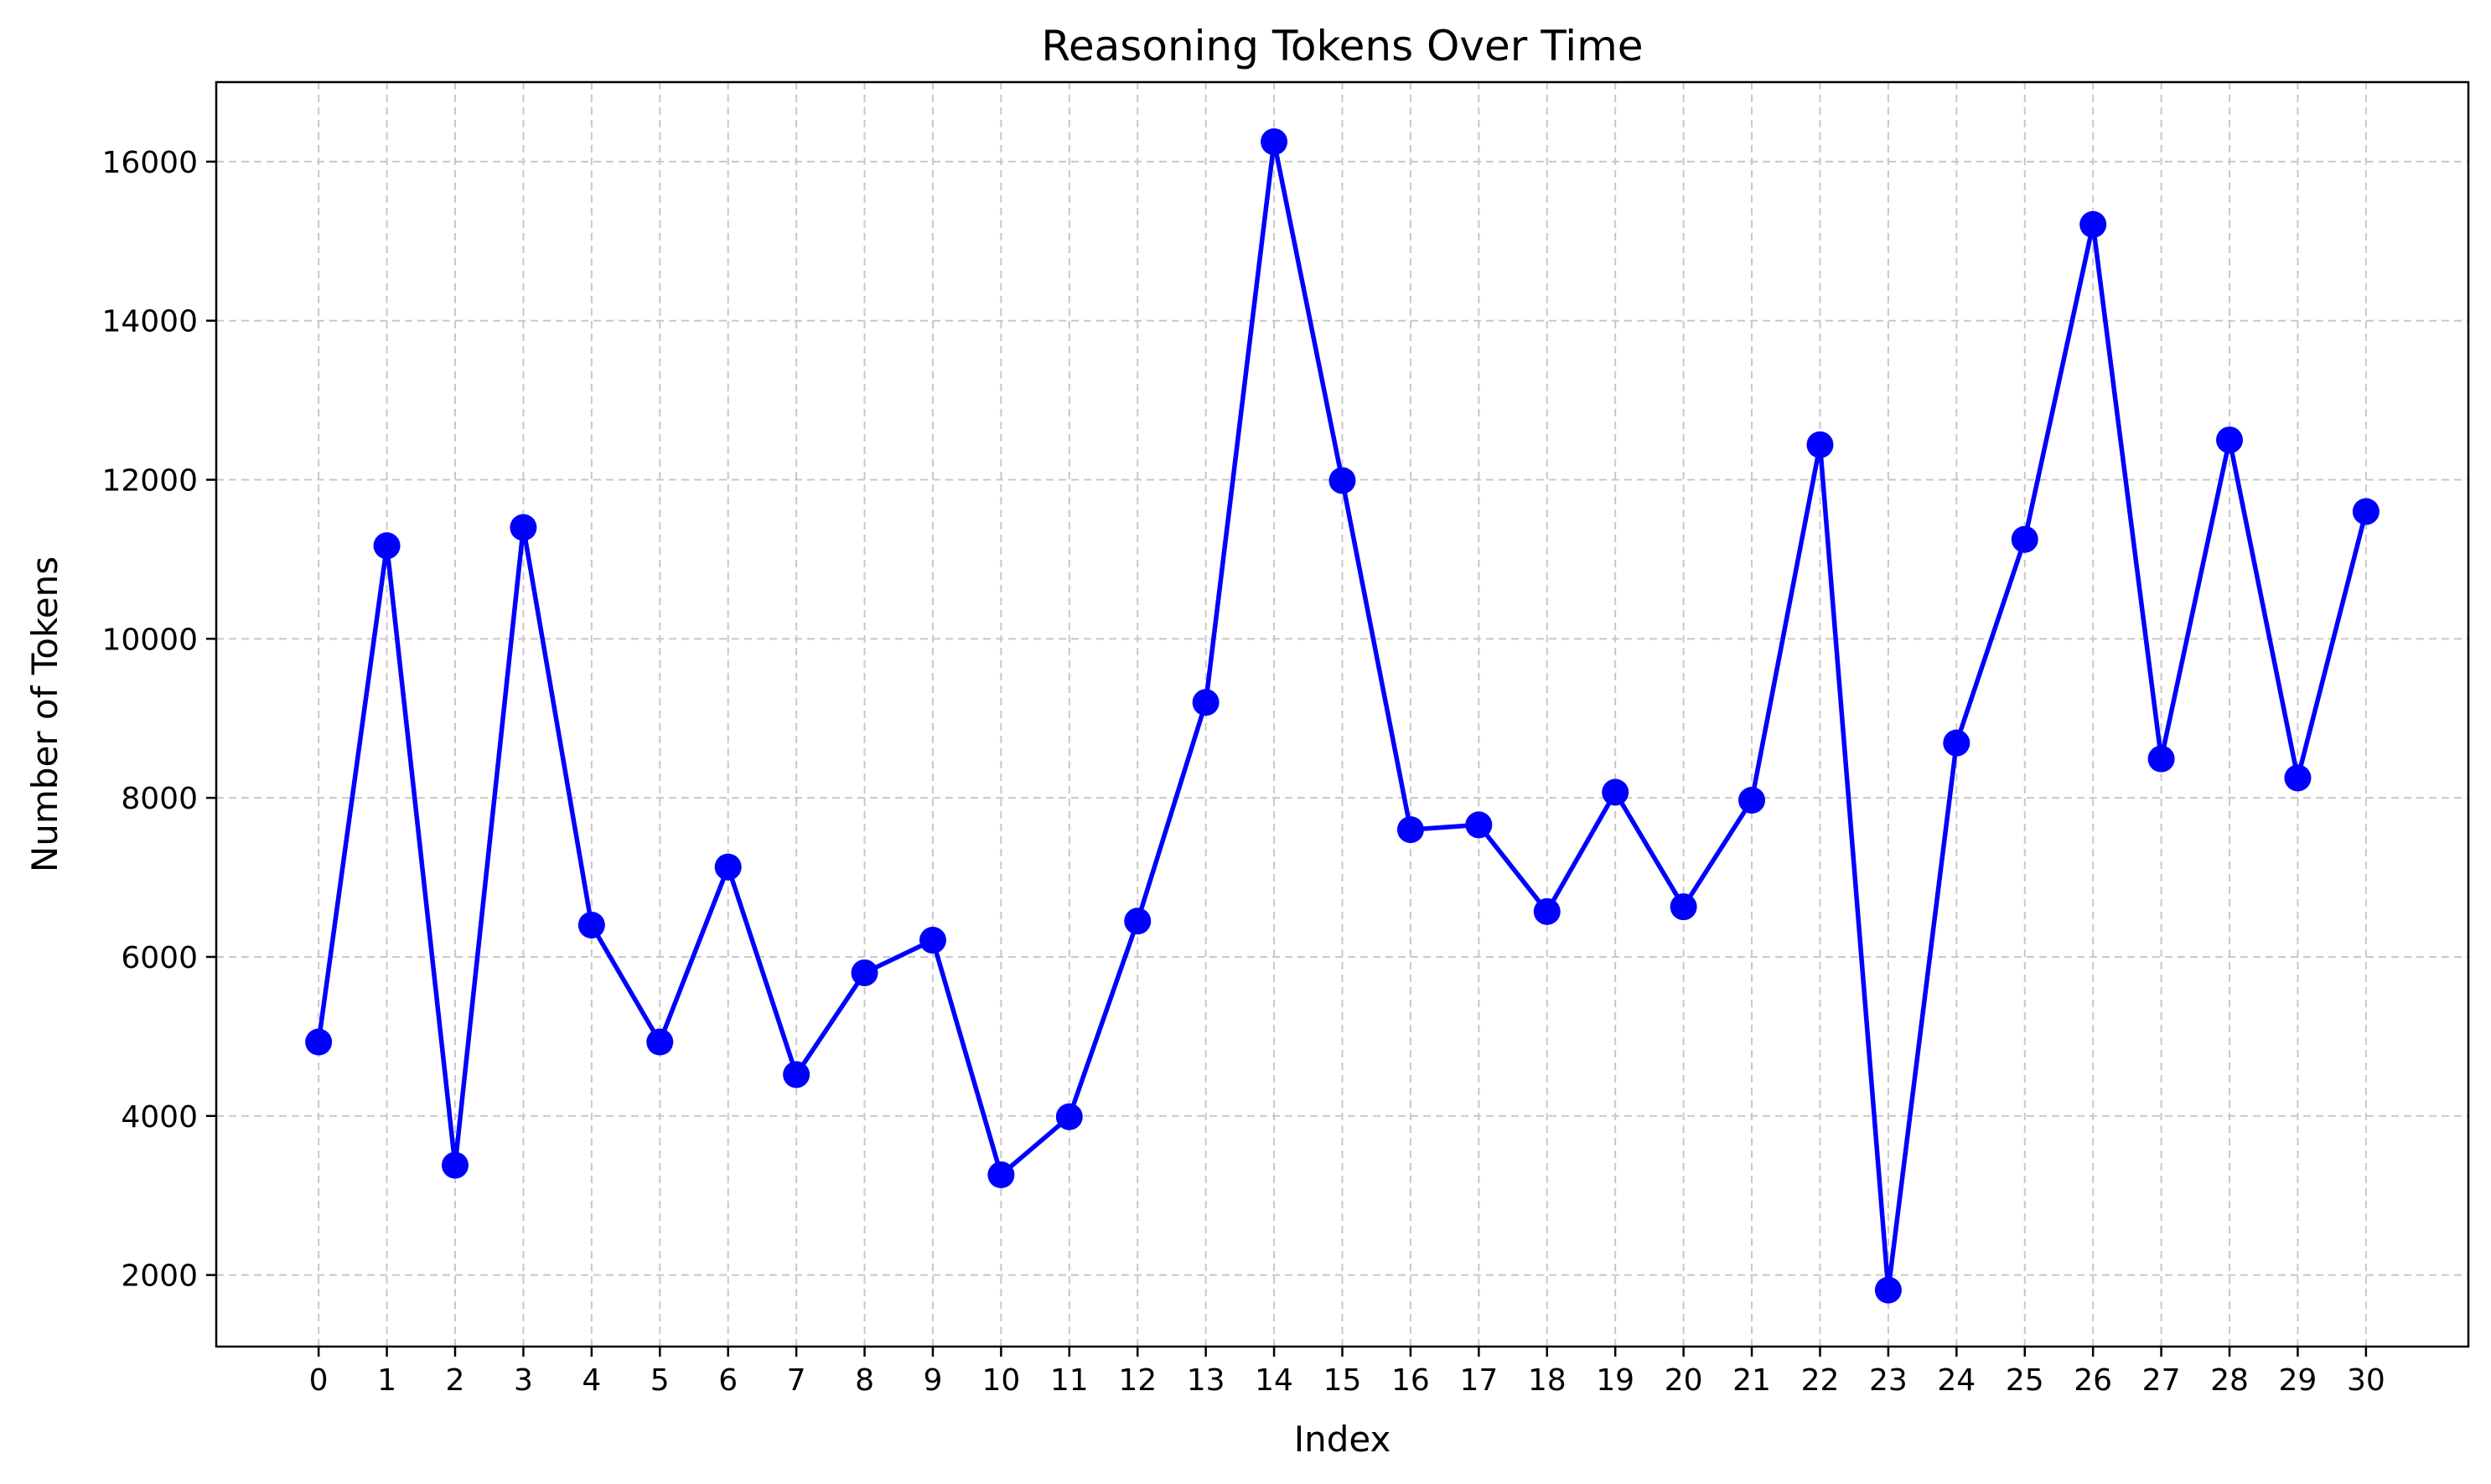  What do you see at coordinates (1410, 1380) in the screenshot?
I see `x-tick-label: 16` at bounding box center [1410, 1380].